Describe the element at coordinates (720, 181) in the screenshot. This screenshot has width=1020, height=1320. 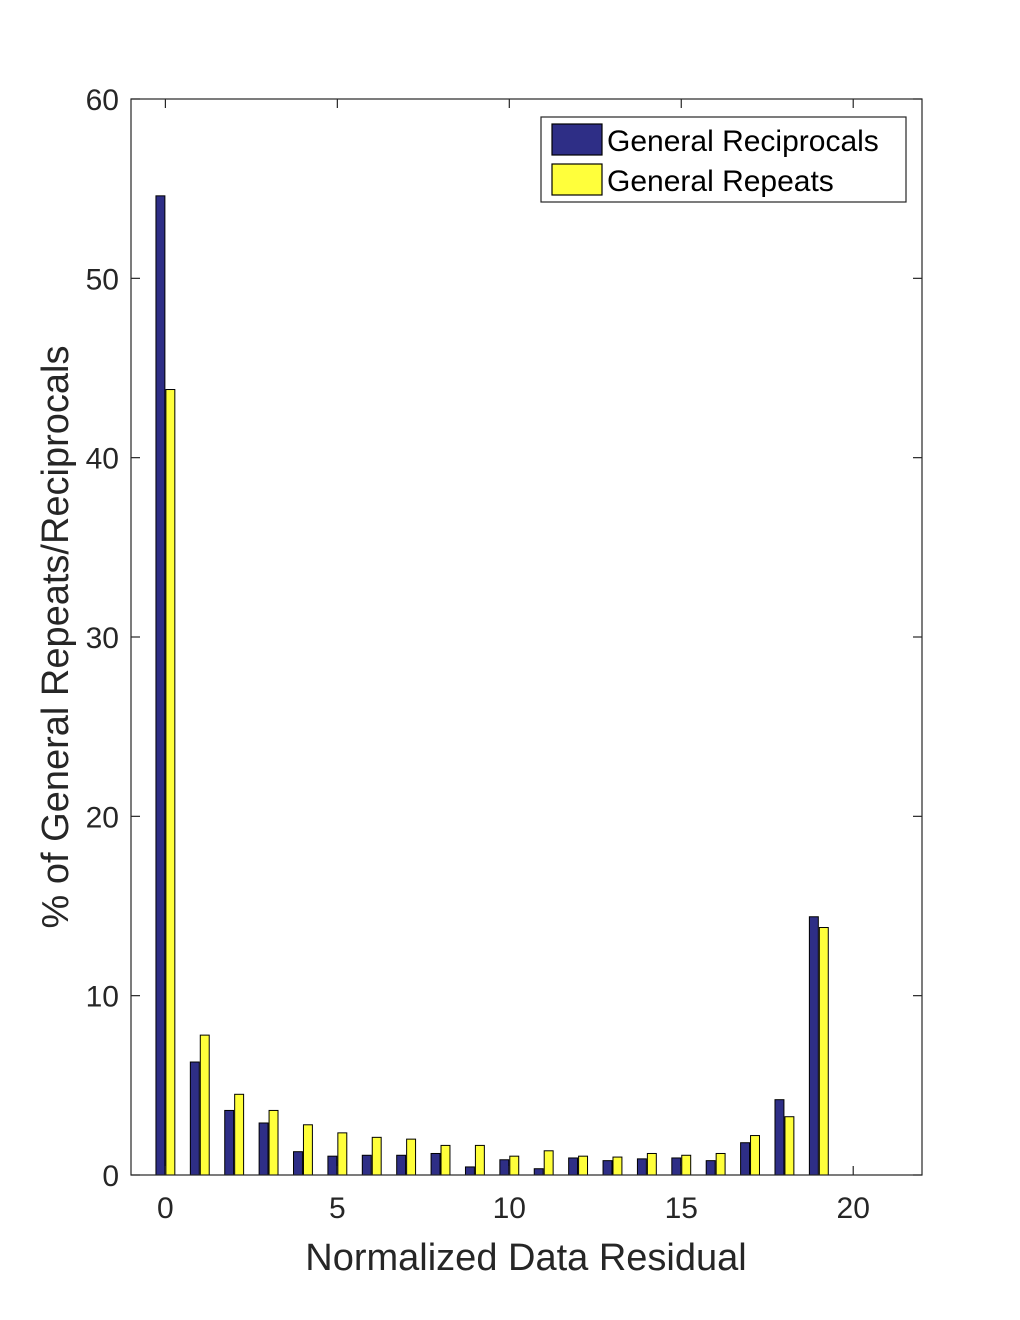
I see `legend-label-general-repeats: General Repeats` at that location.